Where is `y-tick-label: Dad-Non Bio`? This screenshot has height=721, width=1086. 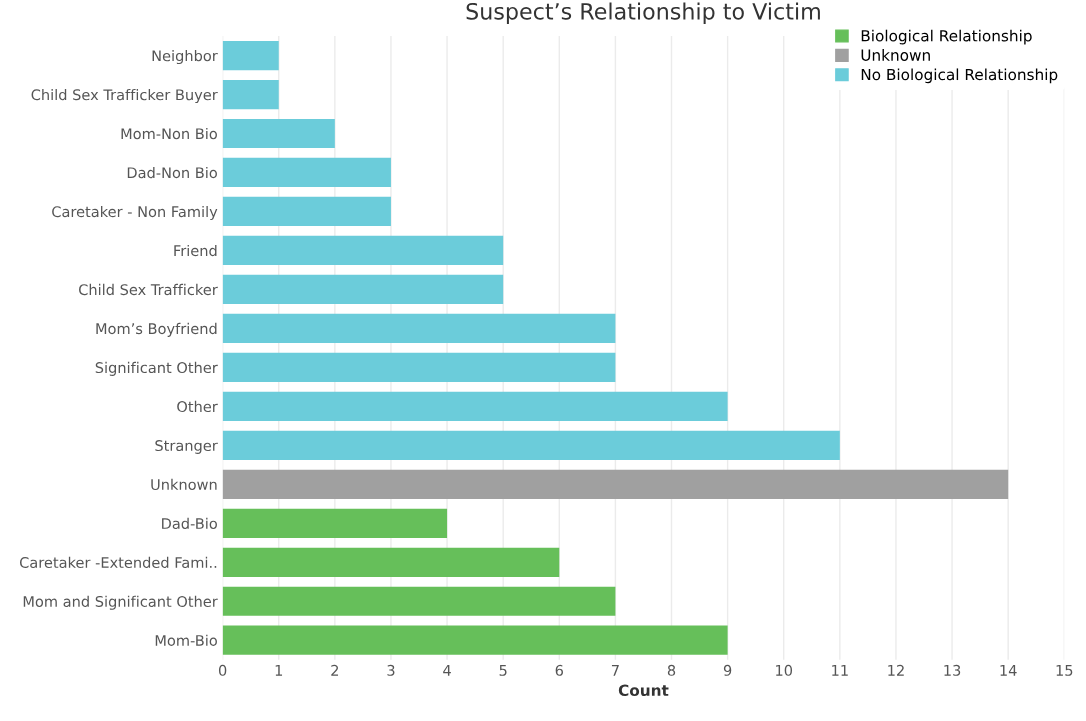 y-tick-label: Dad-Non Bio is located at coordinates (172, 172).